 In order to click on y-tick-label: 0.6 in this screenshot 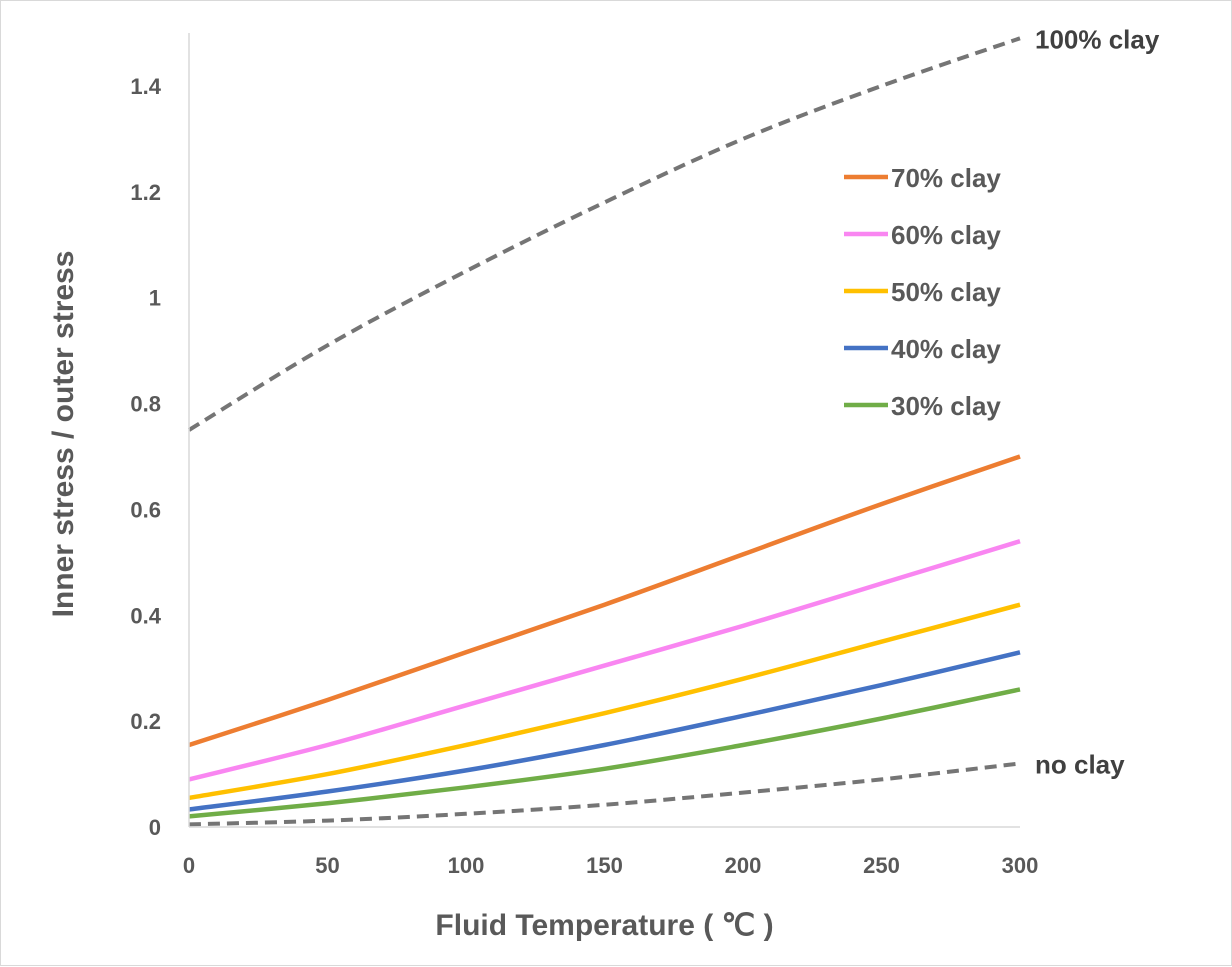, I will do `click(145, 509)`.